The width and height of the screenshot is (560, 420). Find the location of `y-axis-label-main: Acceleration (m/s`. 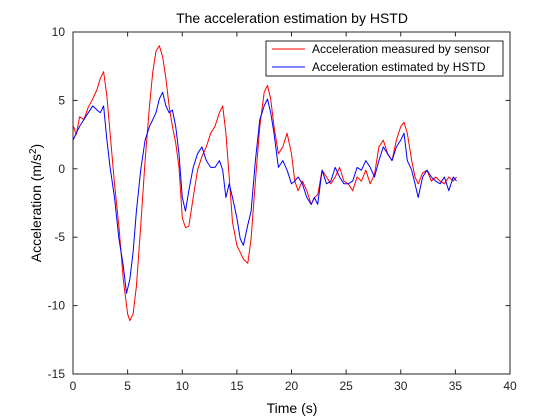

y-axis-label-main: Acceleration (m/s is located at coordinates (36, 208).